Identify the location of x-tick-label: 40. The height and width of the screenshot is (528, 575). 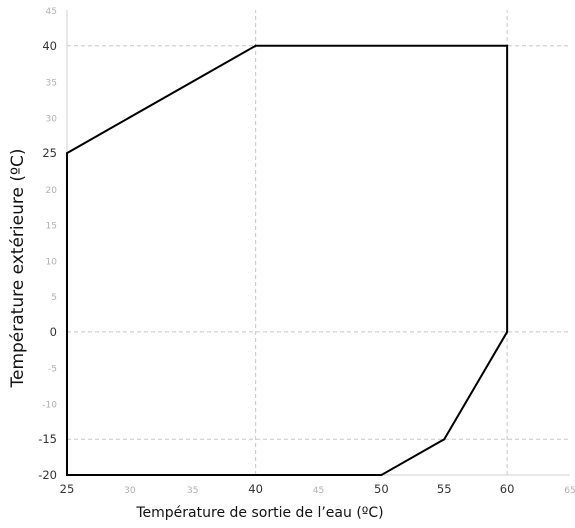
(255, 489).